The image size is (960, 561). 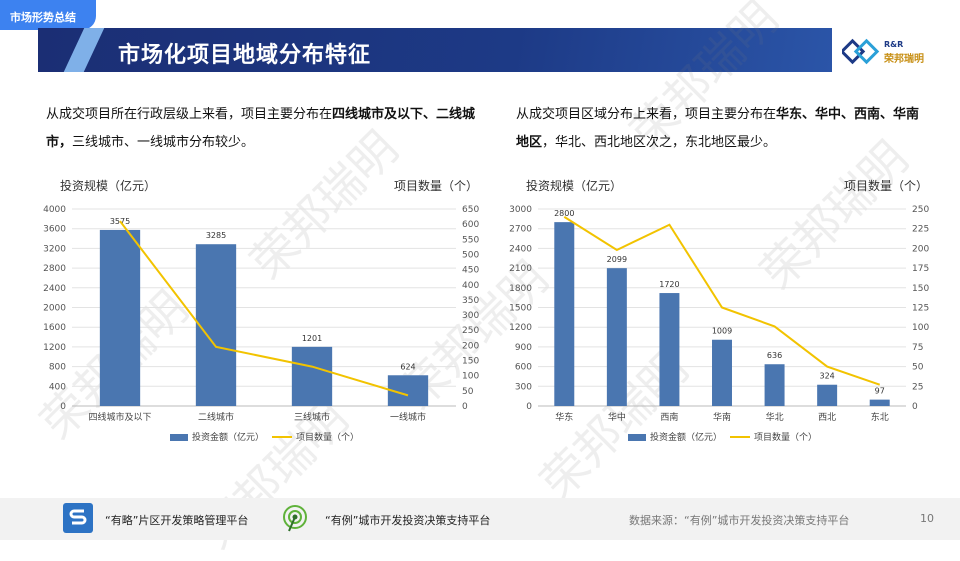 What do you see at coordinates (470, 255) in the screenshot?
I see `y-tick-right: 500` at bounding box center [470, 255].